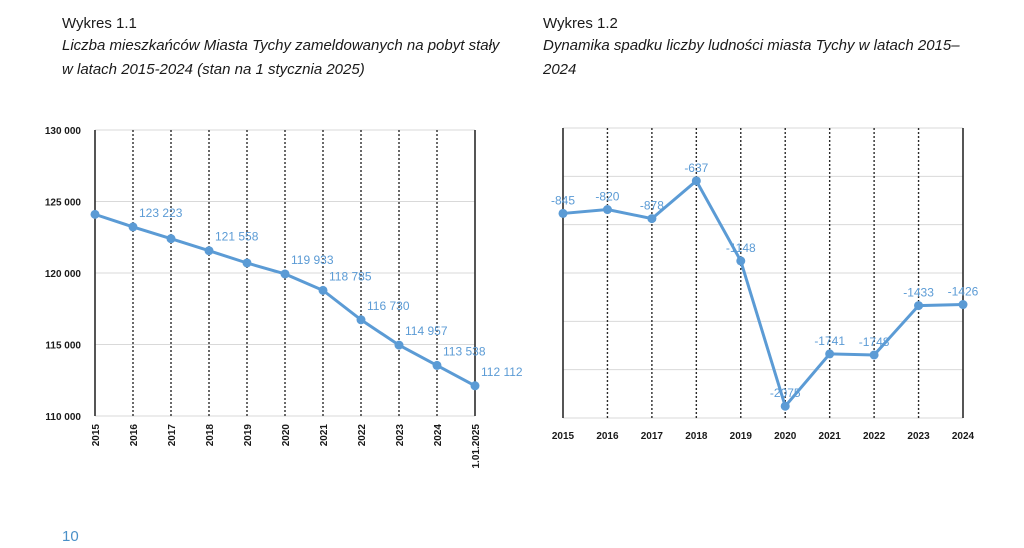  What do you see at coordinates (99, 23) in the screenshot?
I see `chart1-number: Wykres 1.1` at bounding box center [99, 23].